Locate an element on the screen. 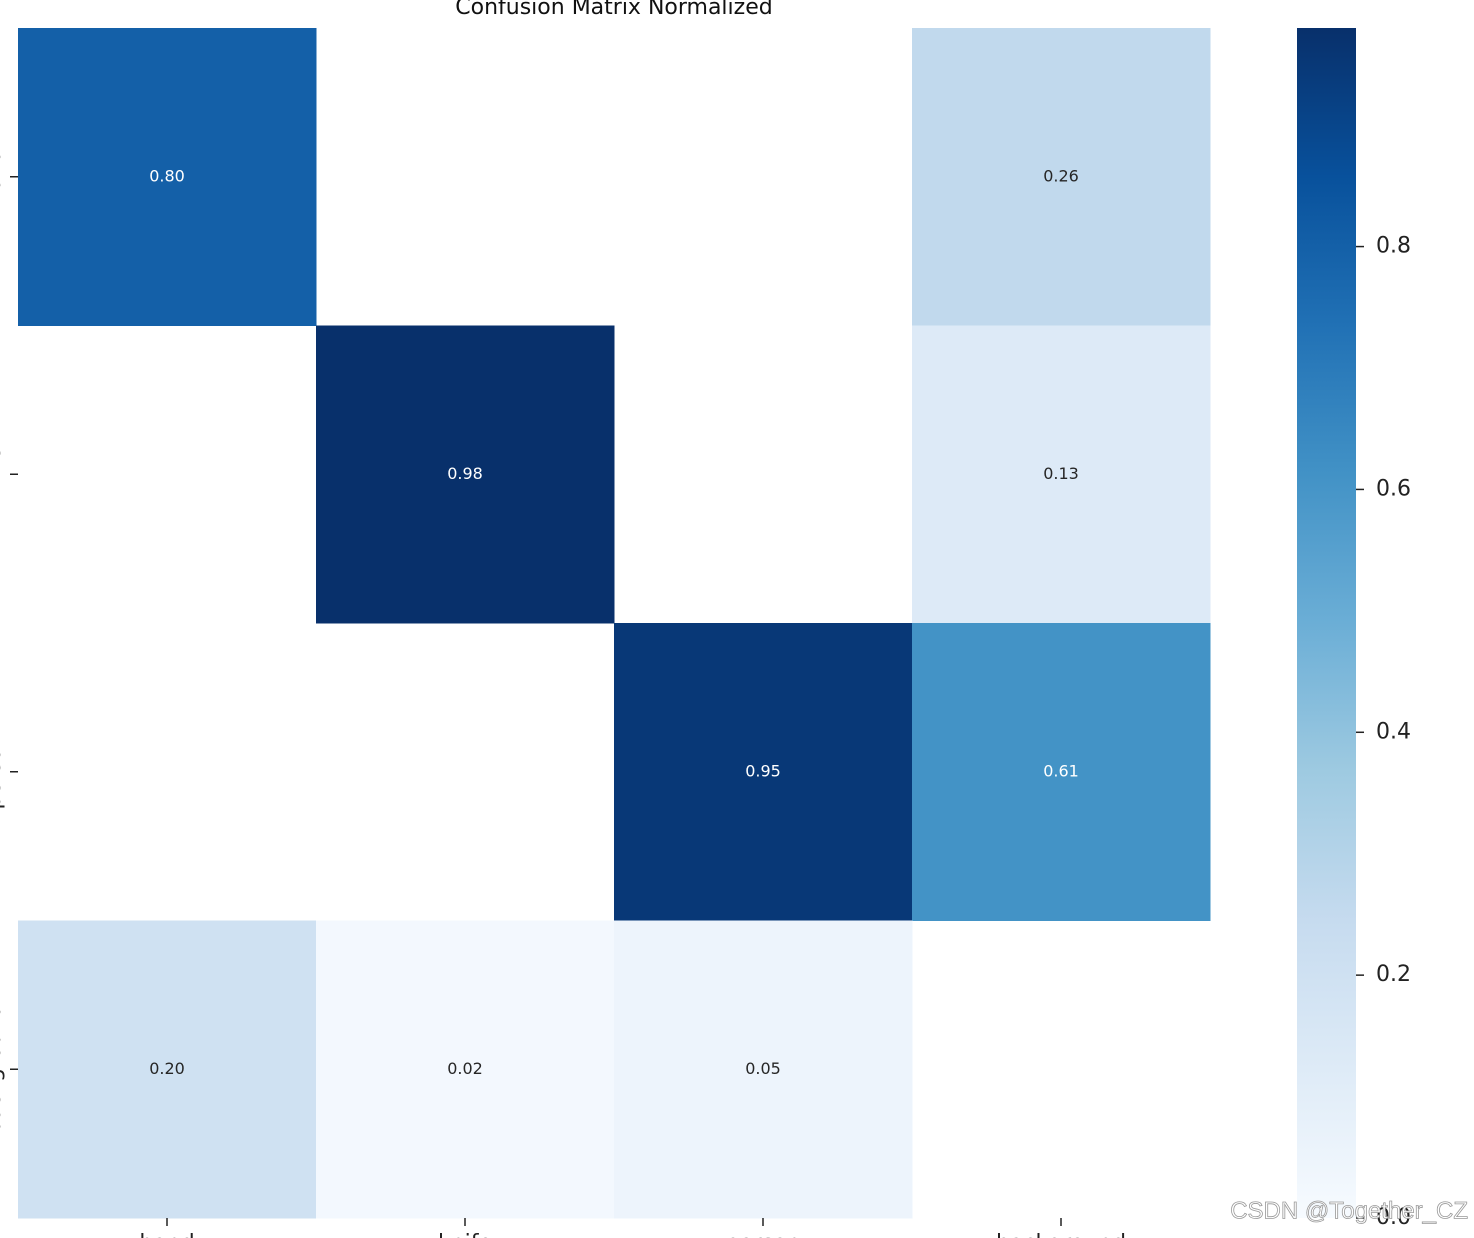 The width and height of the screenshot is (1474, 1238). cell-label: 0.05 is located at coordinates (763, 1068).